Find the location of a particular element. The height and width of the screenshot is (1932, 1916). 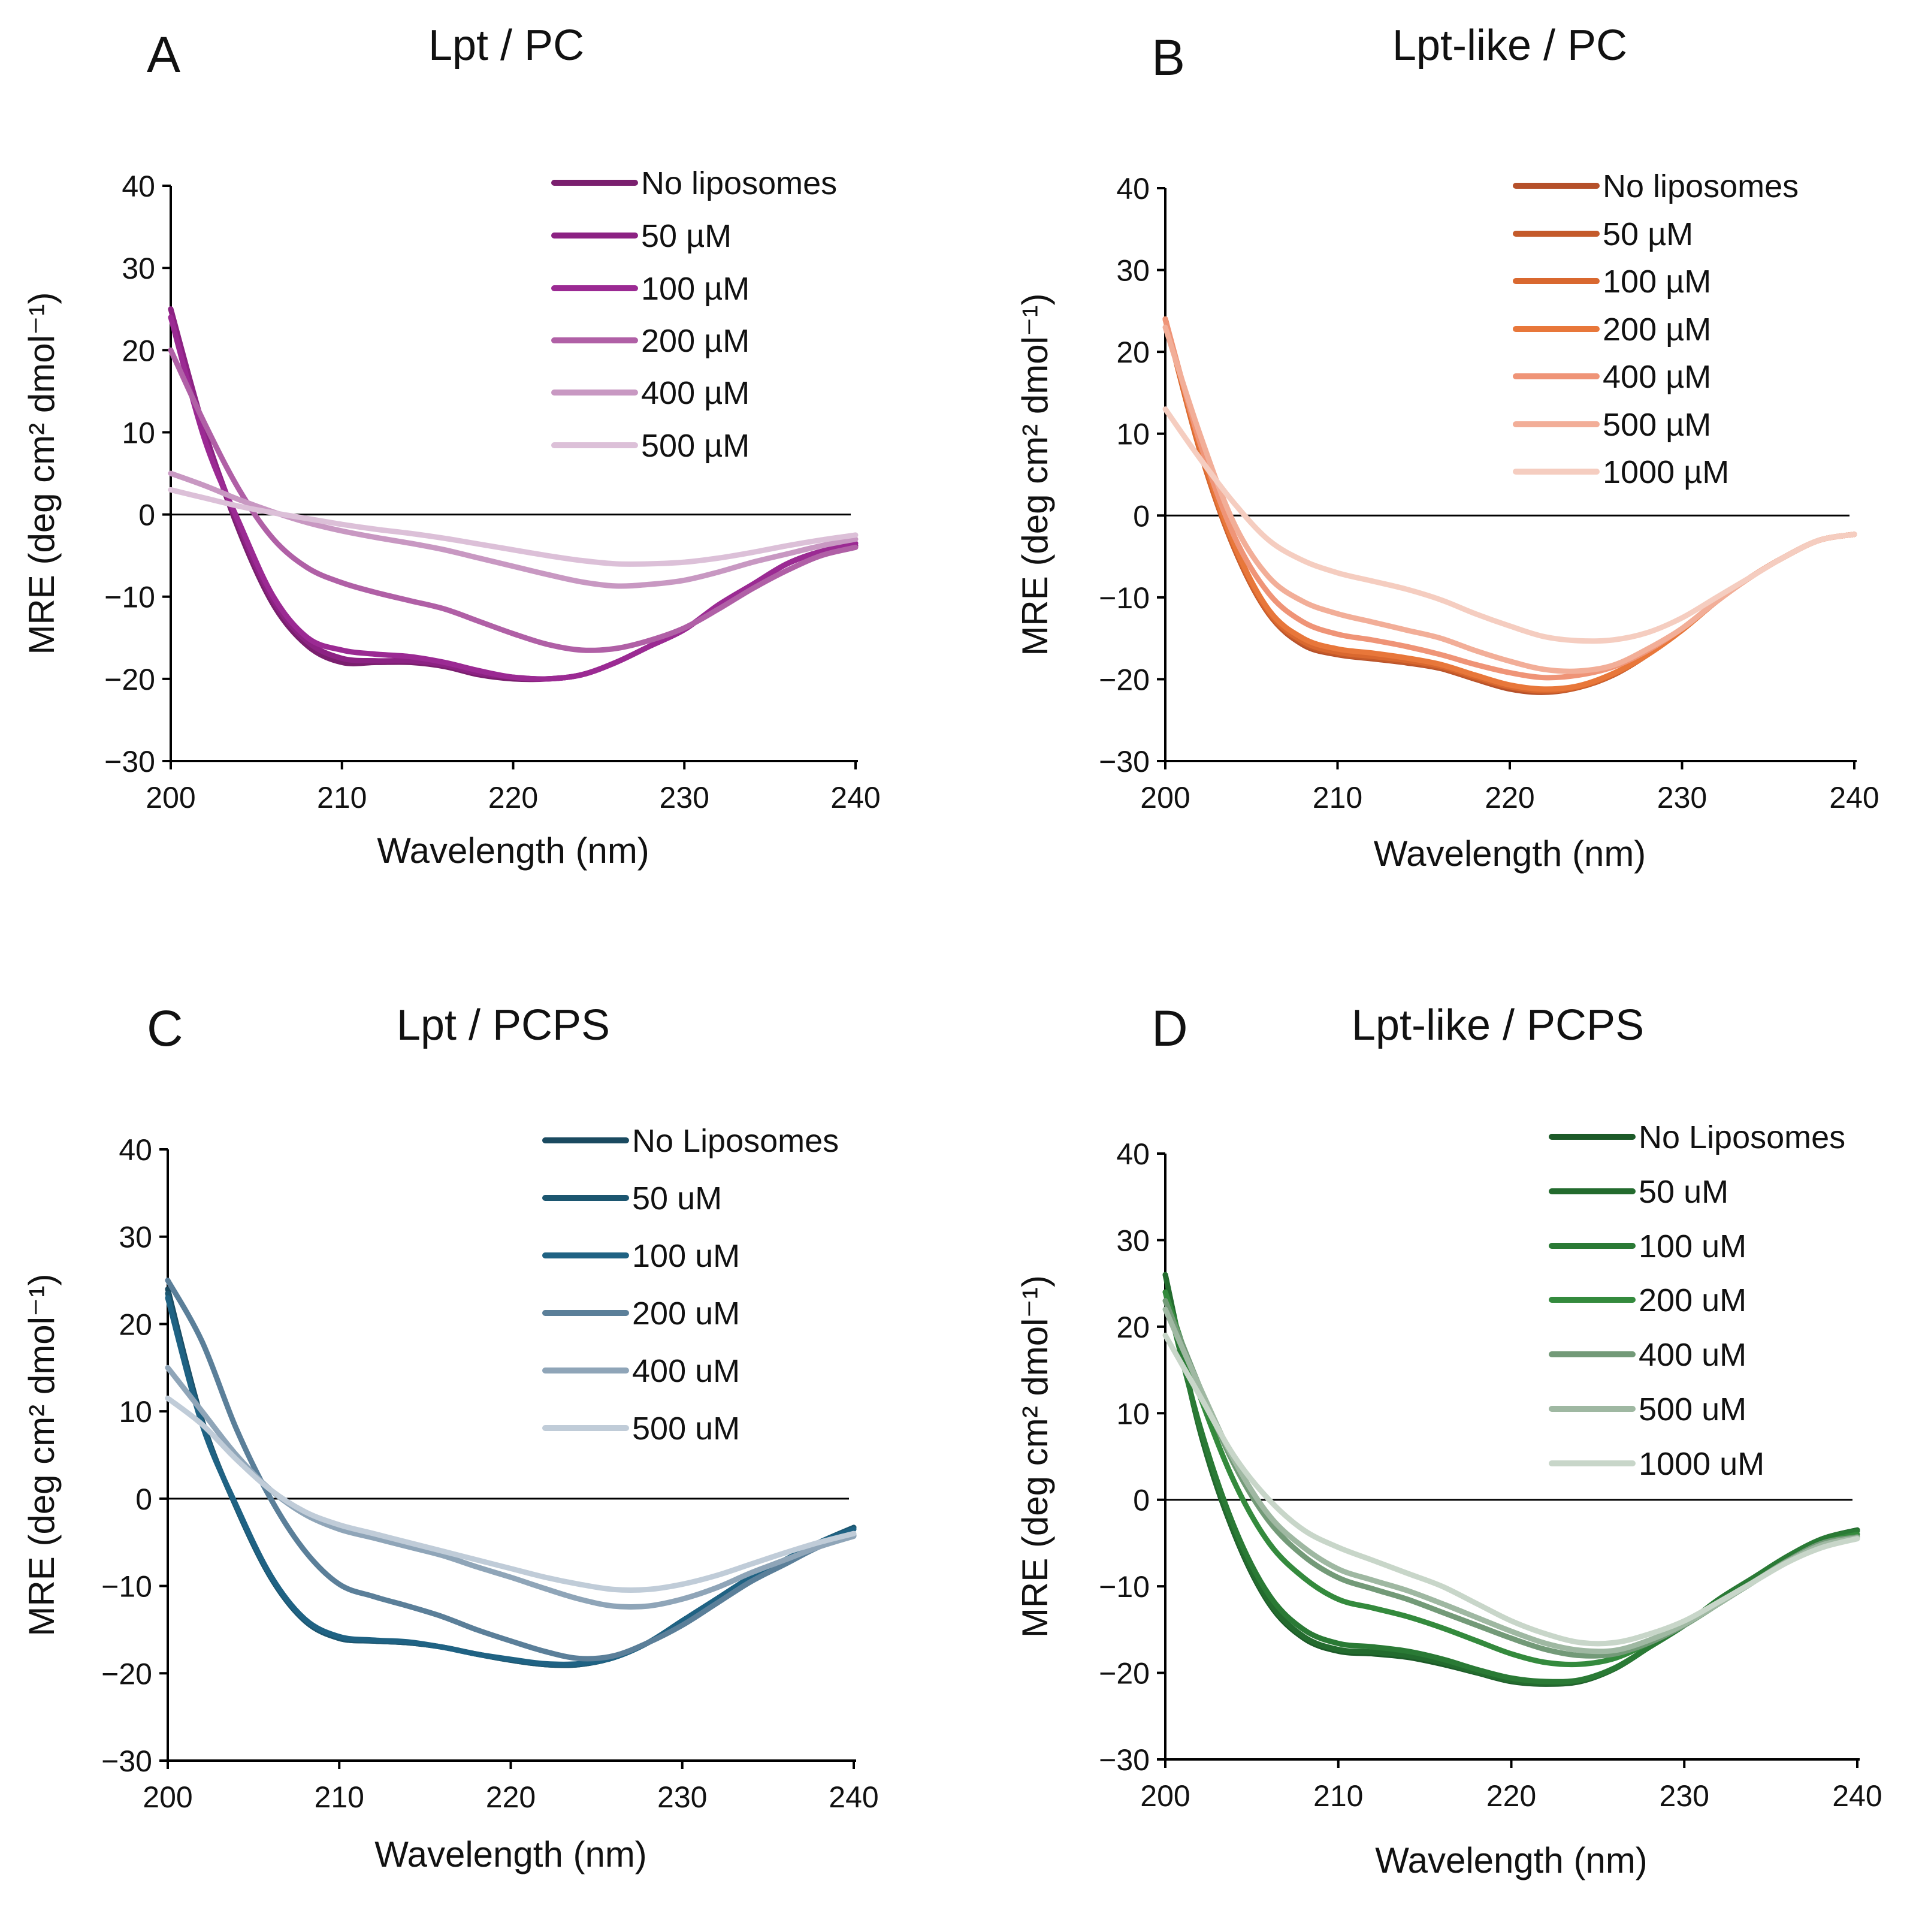

chart-title: Lpt / PCPS is located at coordinates (503, 1025).